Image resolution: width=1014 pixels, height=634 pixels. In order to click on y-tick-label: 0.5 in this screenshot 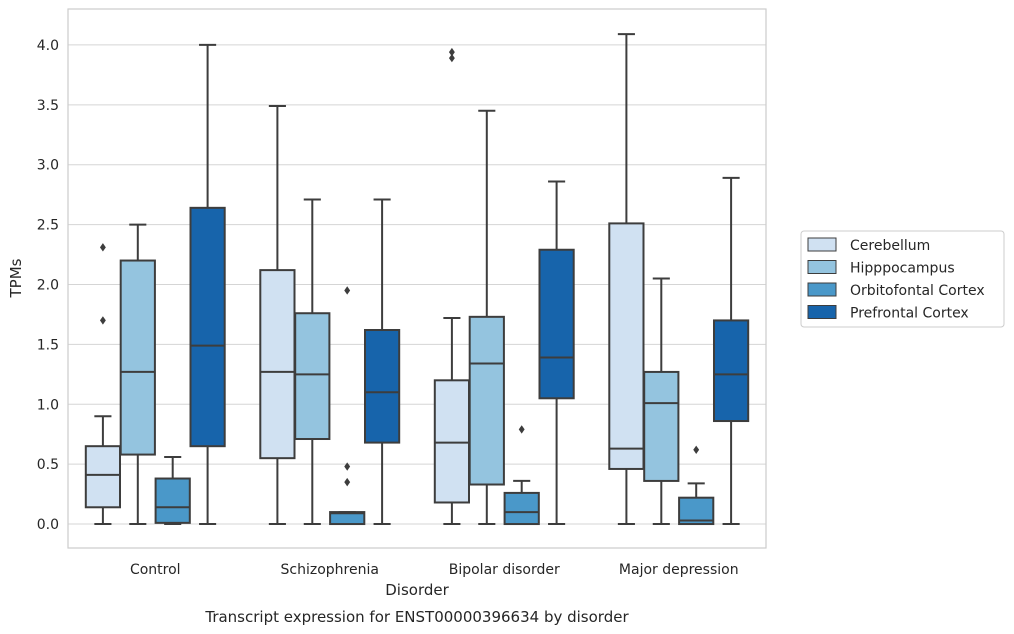, I will do `click(48, 465)`.